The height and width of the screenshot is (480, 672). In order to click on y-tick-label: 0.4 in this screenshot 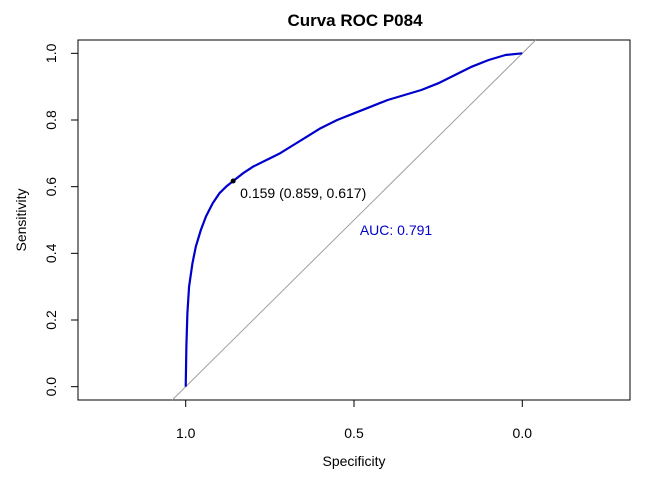, I will do `click(51, 253)`.